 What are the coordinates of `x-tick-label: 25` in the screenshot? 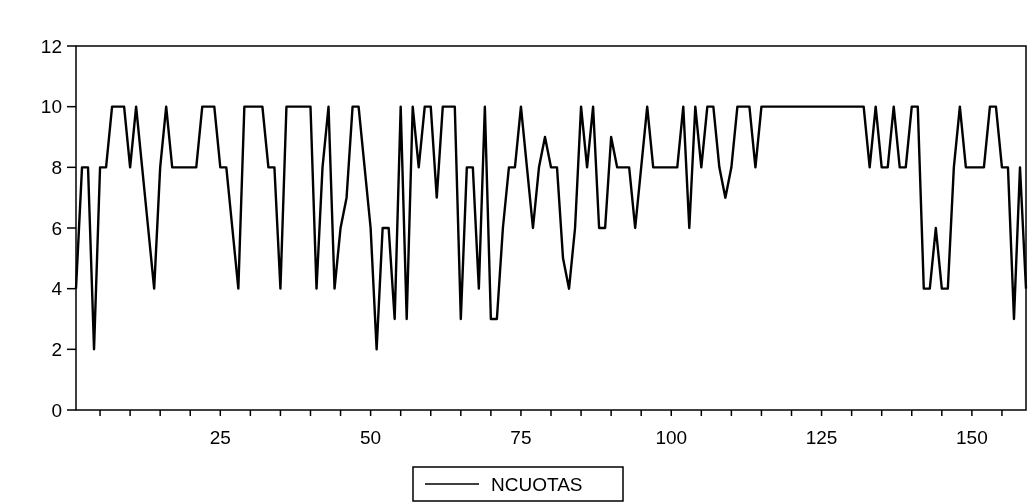 It's located at (220, 437).